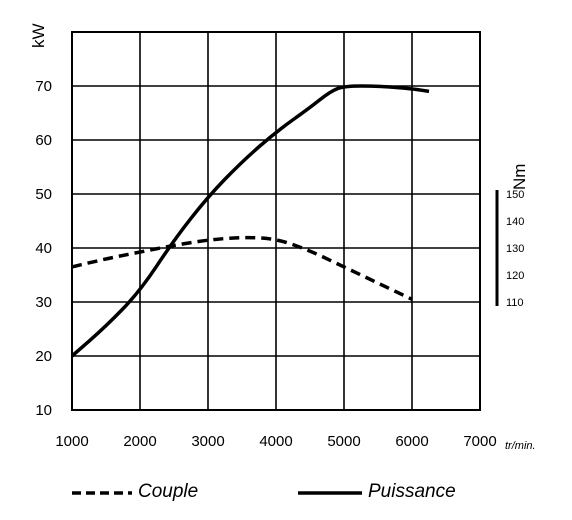 This screenshot has height=520, width=572. Describe the element at coordinates (479, 441) in the screenshot. I see `x-tick-label: 7000` at that location.